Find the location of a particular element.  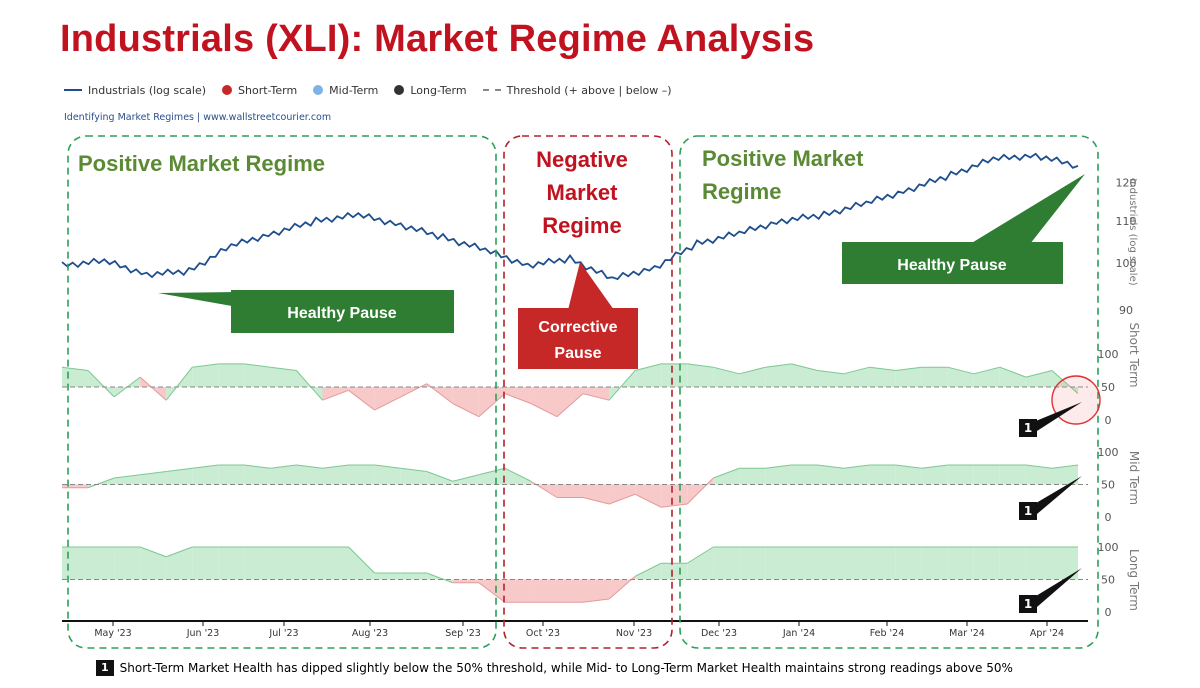

legend-label-industrials: Industrials (log scale) is located at coordinates (147, 90).